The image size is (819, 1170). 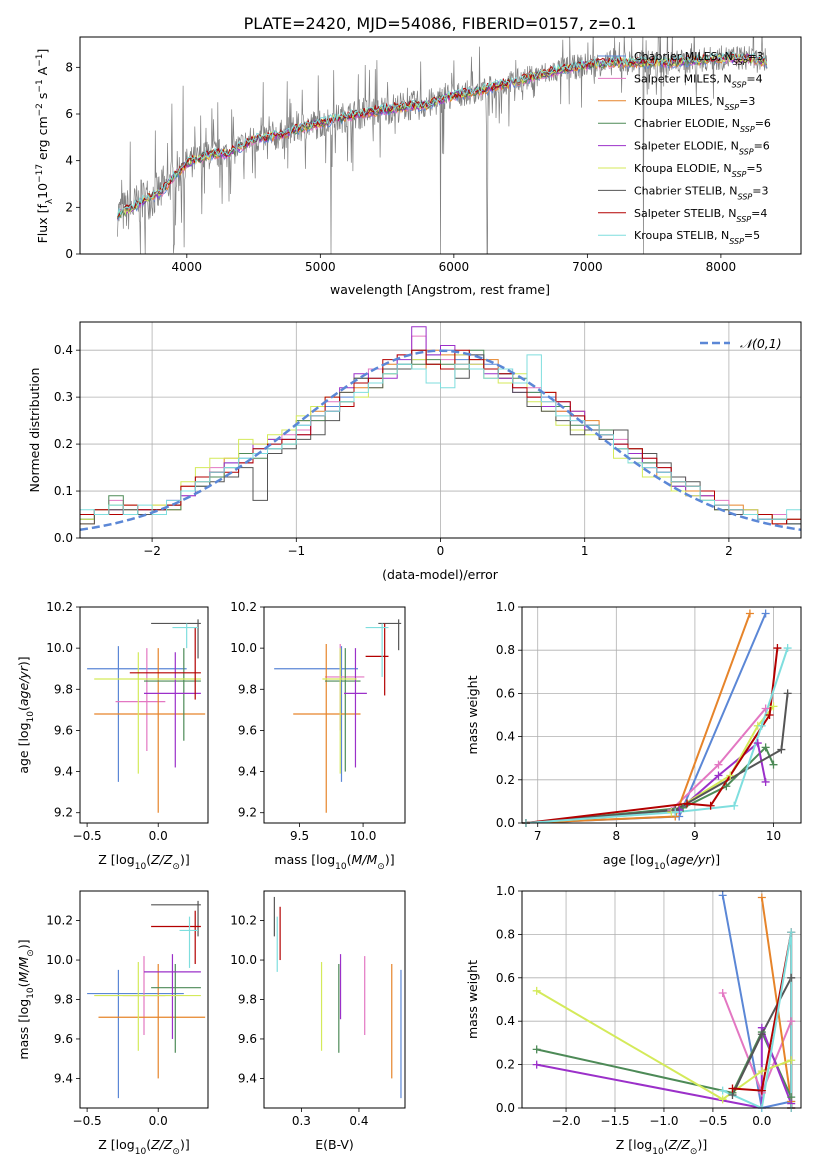 What do you see at coordinates (538, 836) in the screenshot?
I see `x-tick-label: 7` at bounding box center [538, 836].